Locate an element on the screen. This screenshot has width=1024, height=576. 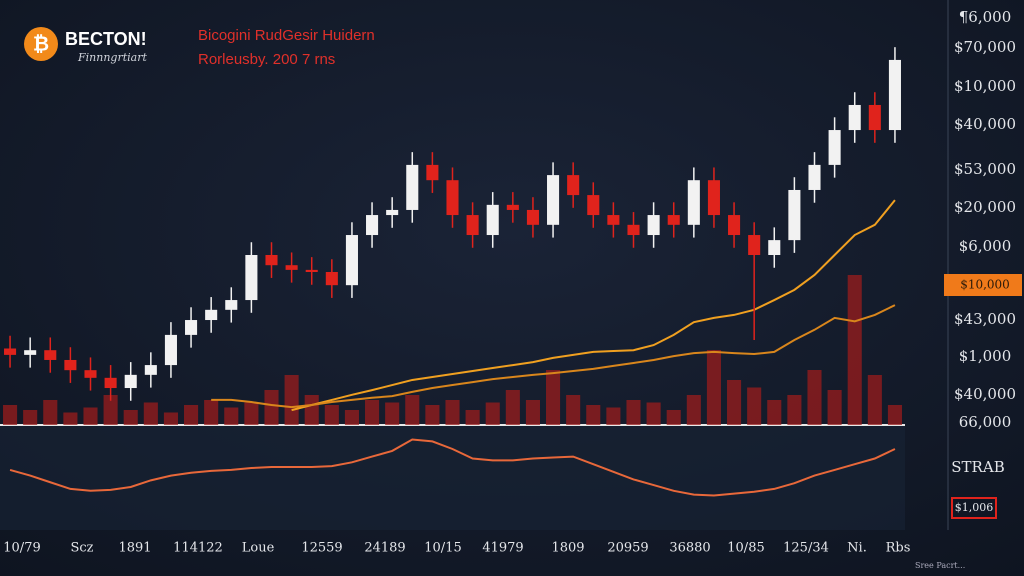
osc-badge is located at coordinates (974, 508).